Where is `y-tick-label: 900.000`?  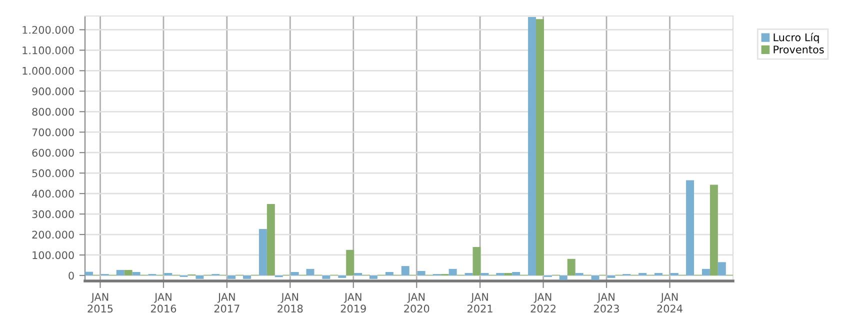
y-tick-label: 900.000 is located at coordinates (53, 91).